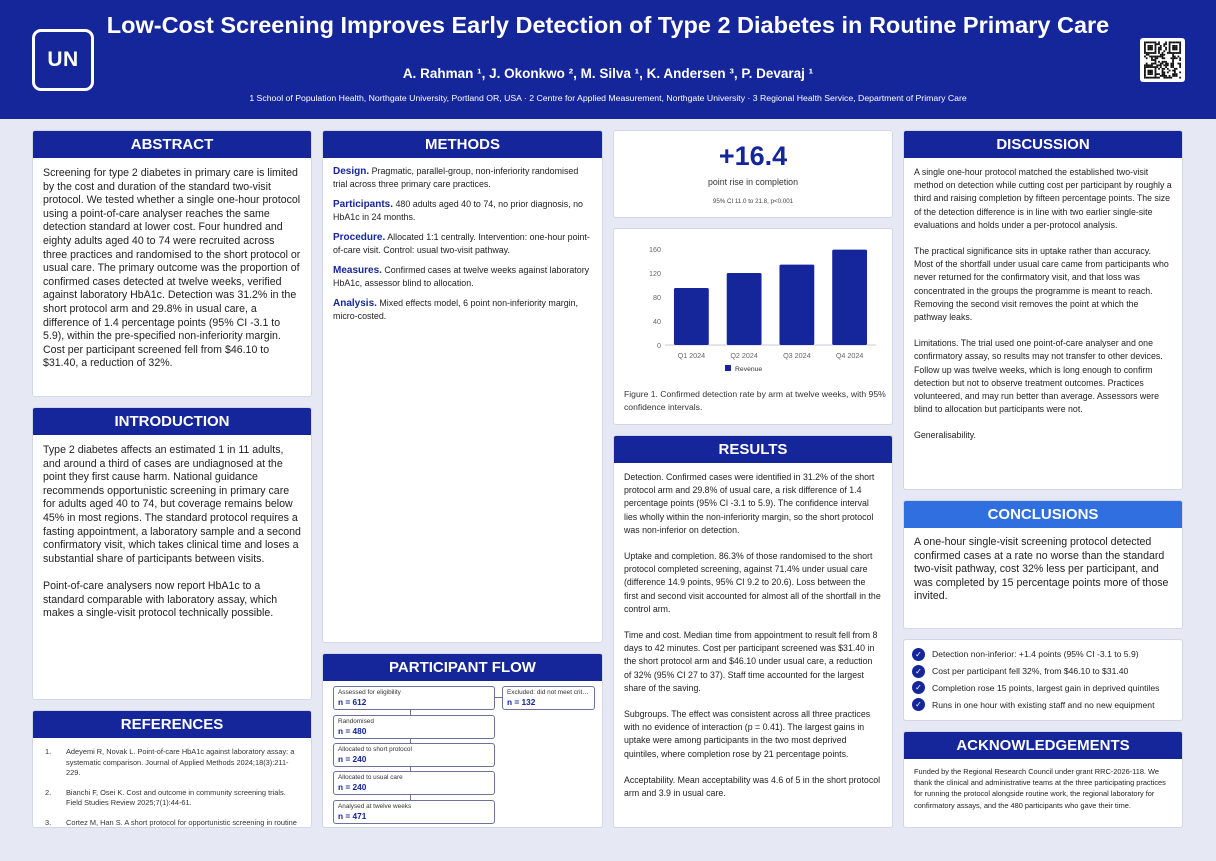  Describe the element at coordinates (850, 355) in the screenshot. I see `x-tick-label: Q4 2024` at that location.